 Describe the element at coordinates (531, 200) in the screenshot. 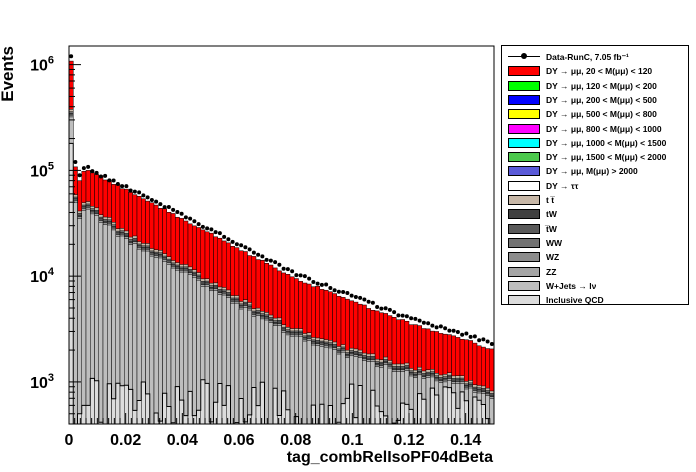

I see `legend-entry: t t̅` at that location.